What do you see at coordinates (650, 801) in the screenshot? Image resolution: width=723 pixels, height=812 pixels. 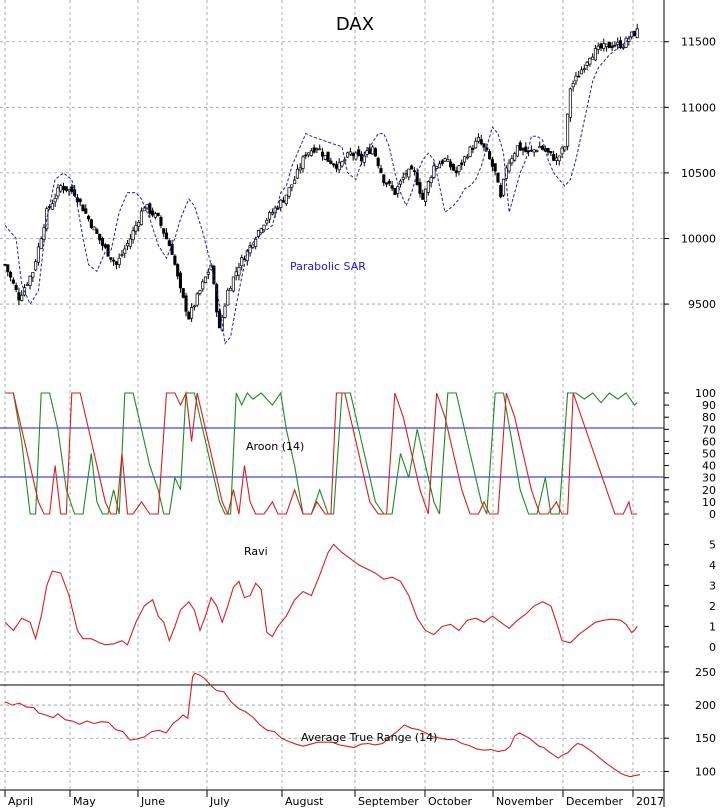 I see `x-tick-label: 2017` at bounding box center [650, 801].